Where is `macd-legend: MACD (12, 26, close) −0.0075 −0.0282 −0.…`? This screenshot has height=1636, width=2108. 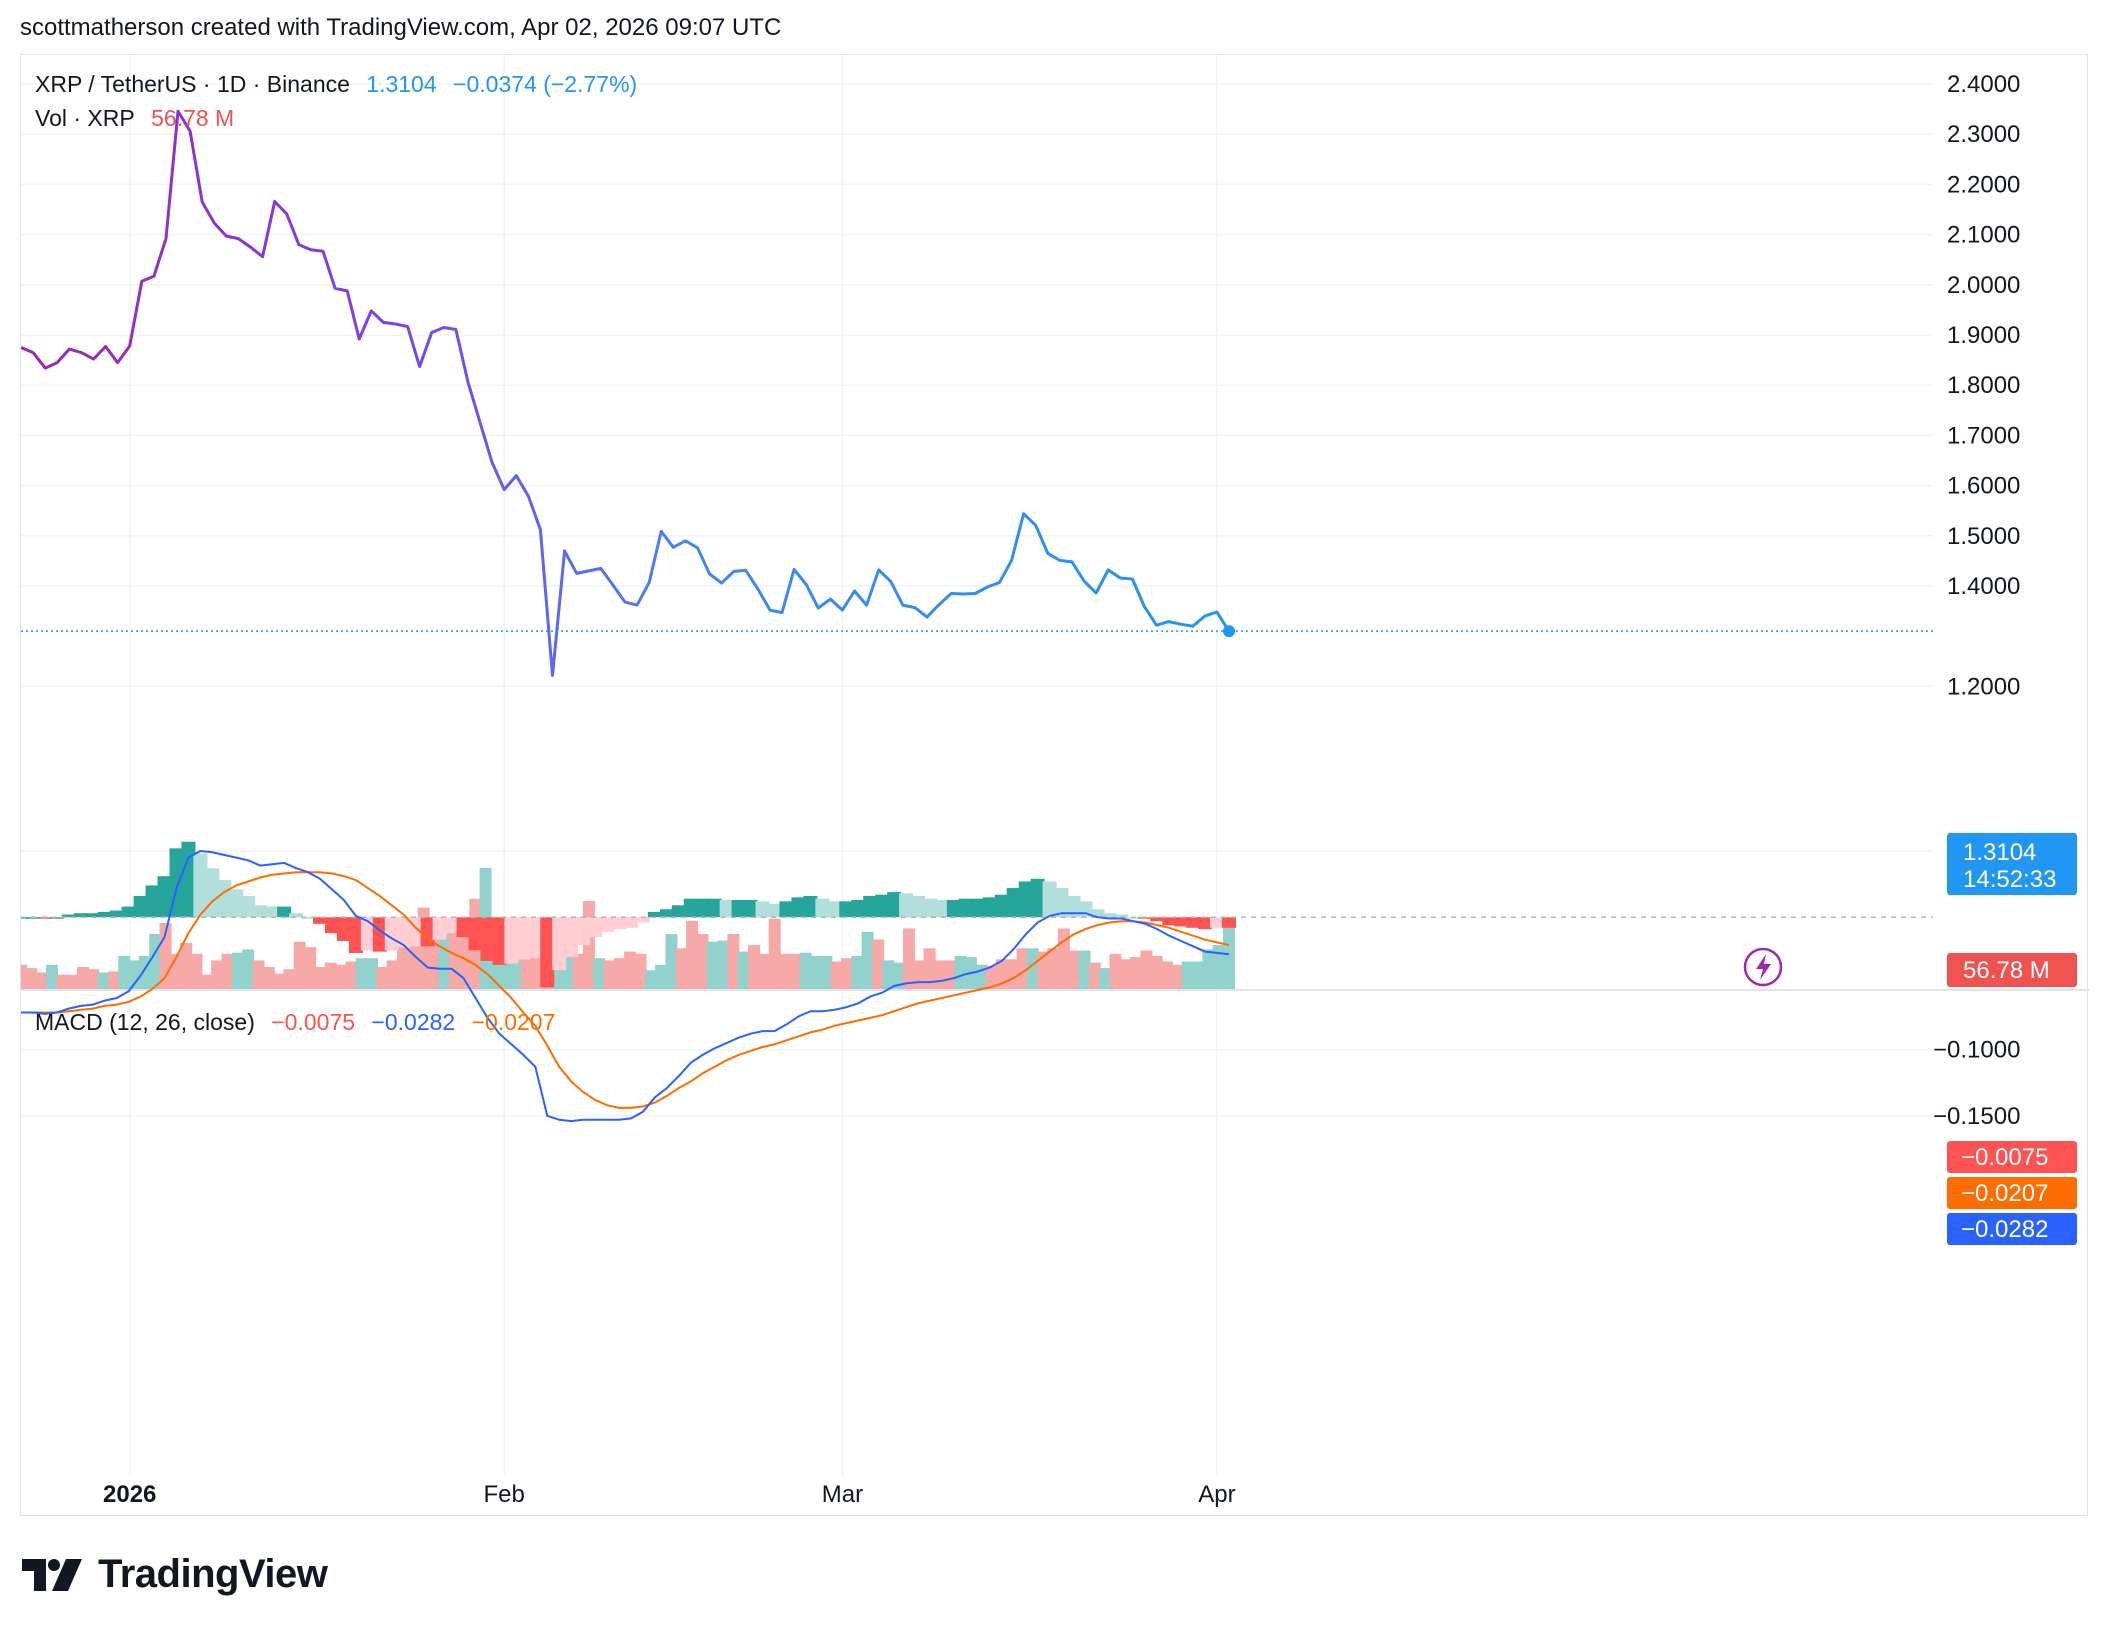 macd-legend: MACD (12, 26, close) −0.0075 −0.0282 −0.… is located at coordinates (300, 1022).